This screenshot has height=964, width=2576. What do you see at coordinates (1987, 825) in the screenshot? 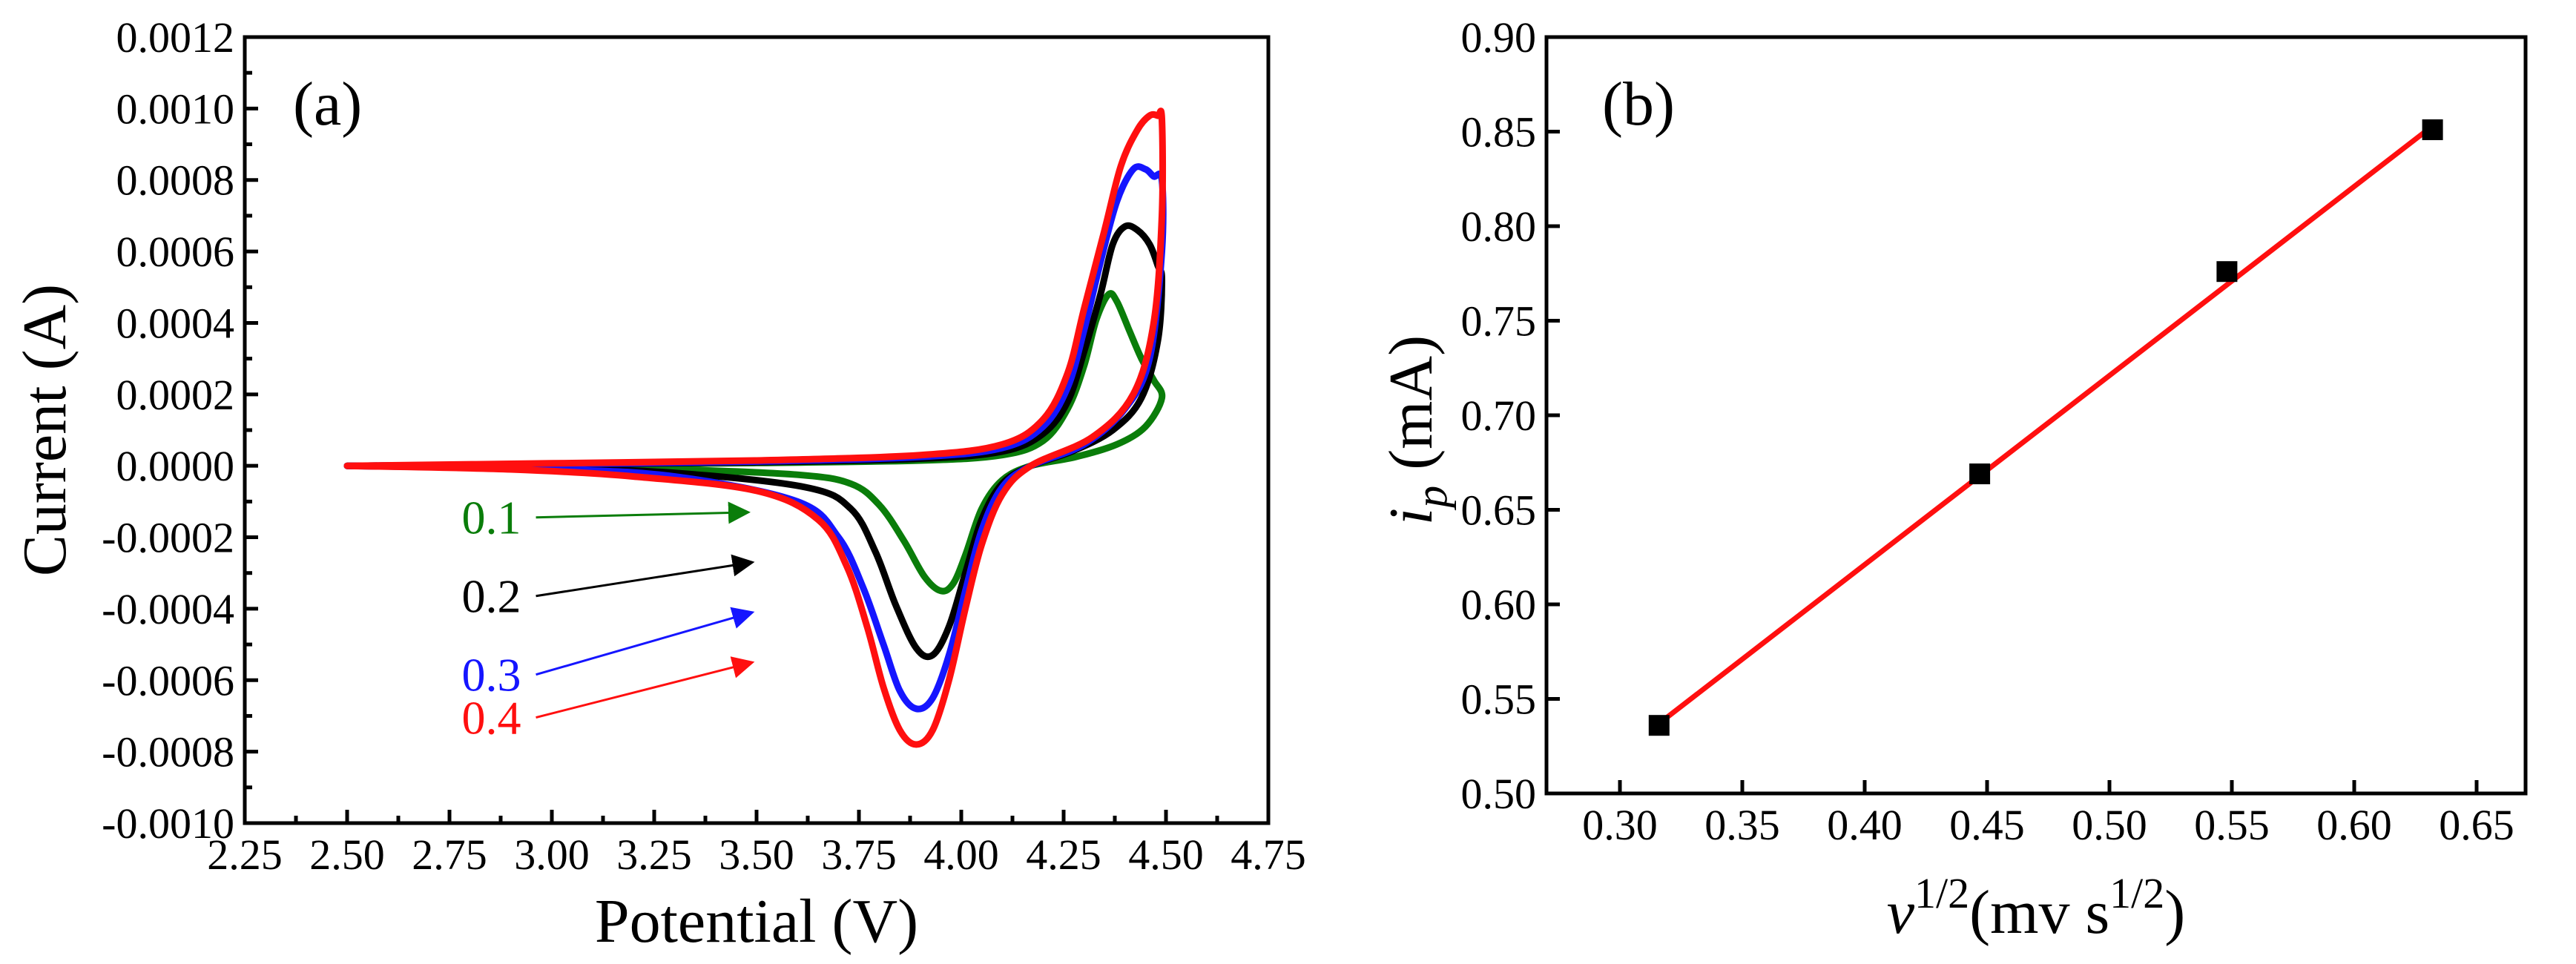
I see `x-tick-label: 0.45` at bounding box center [1987, 825].